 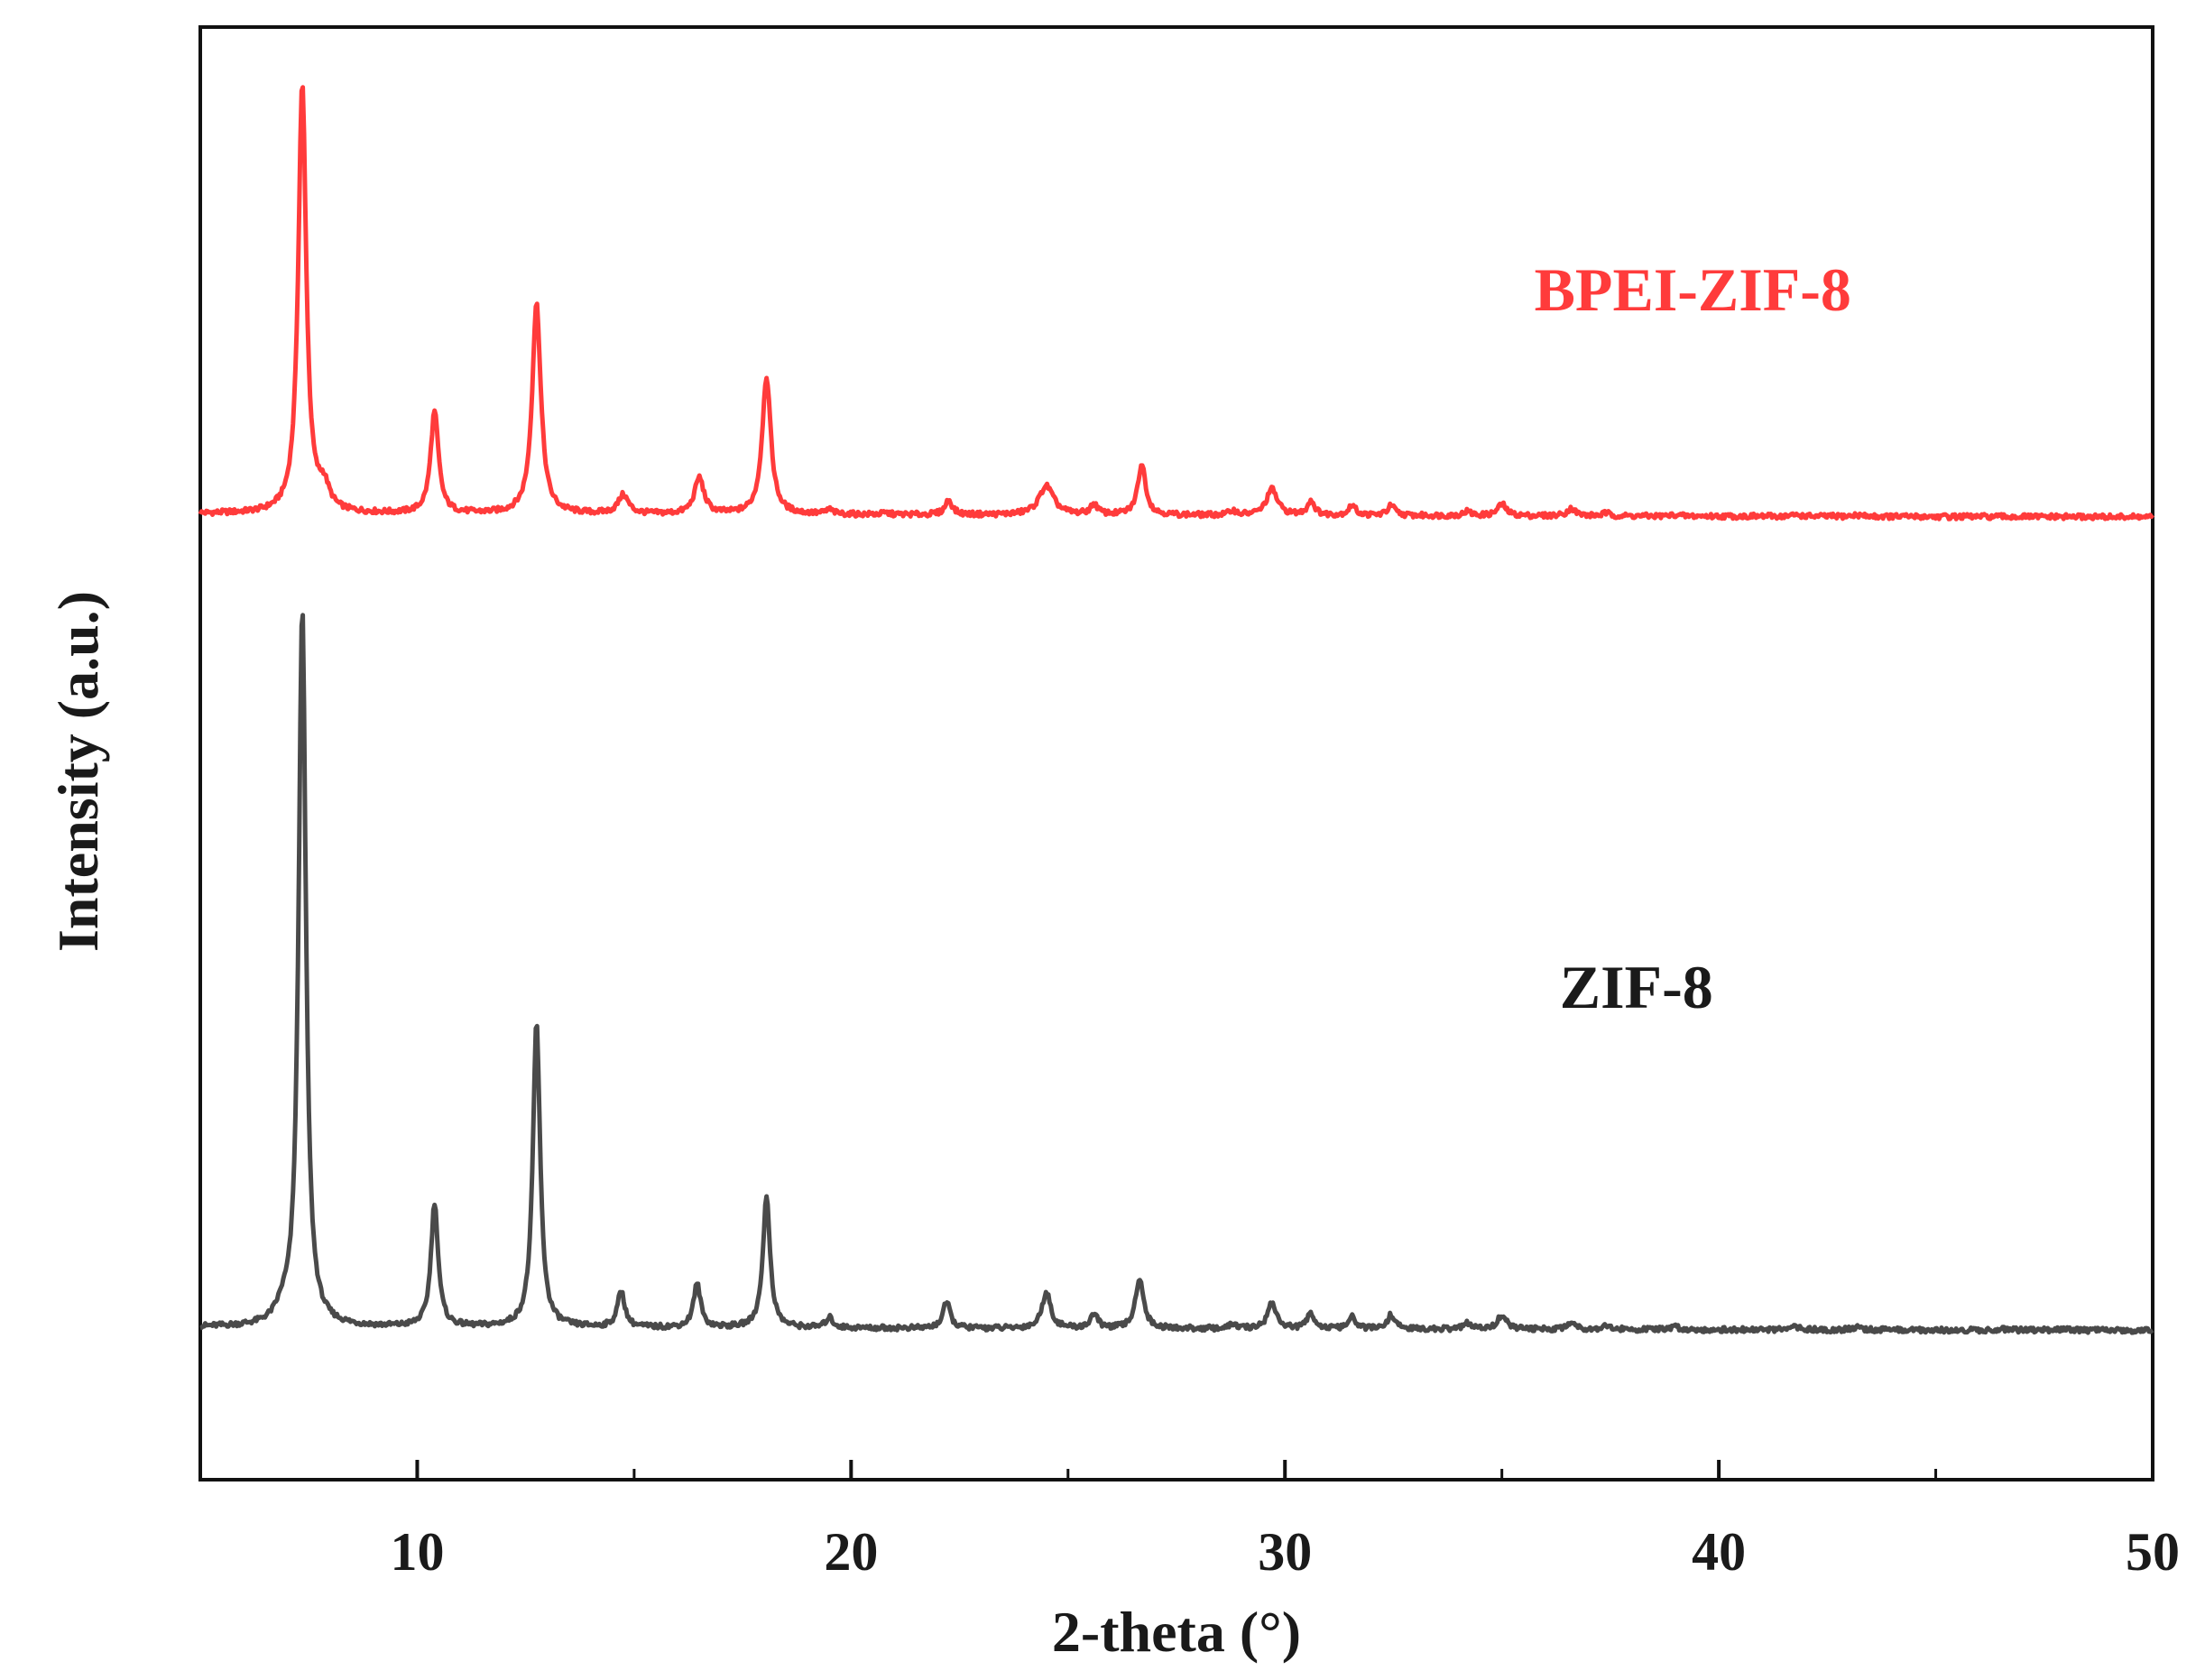 I want to click on annotation-layer: BPEI-ZIF-8 ZIF-8, so click(x=1693, y=638).